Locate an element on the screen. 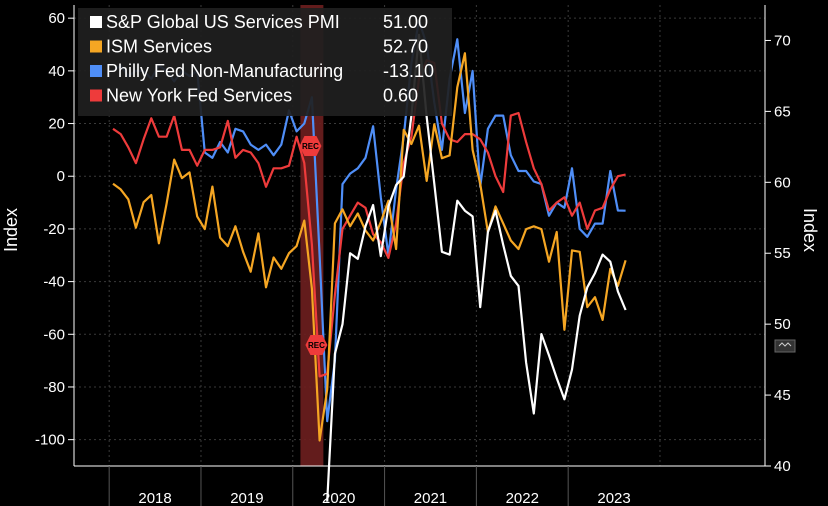  legend-value: 52.70 is located at coordinates (405, 47).